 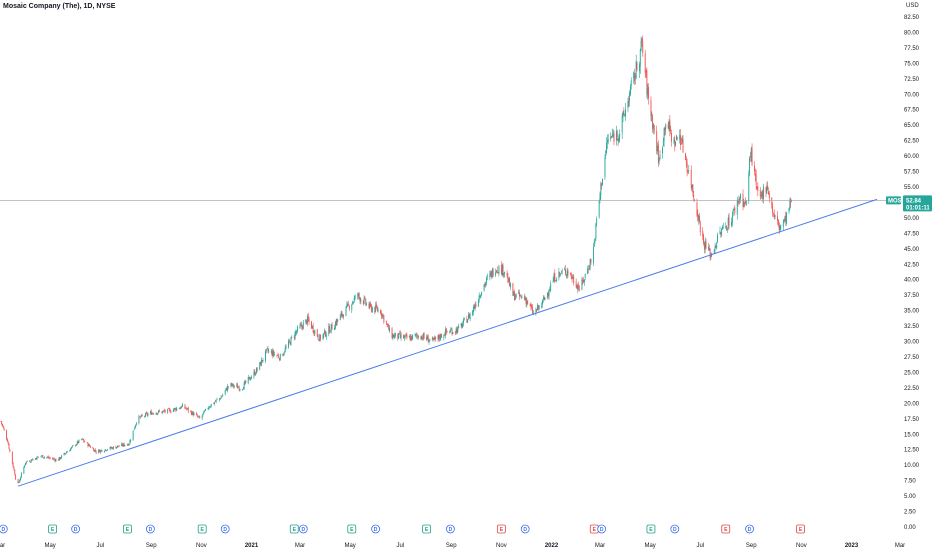 What do you see at coordinates (910, 497) in the screenshot?
I see `y-tick-label: 5.00` at bounding box center [910, 497].